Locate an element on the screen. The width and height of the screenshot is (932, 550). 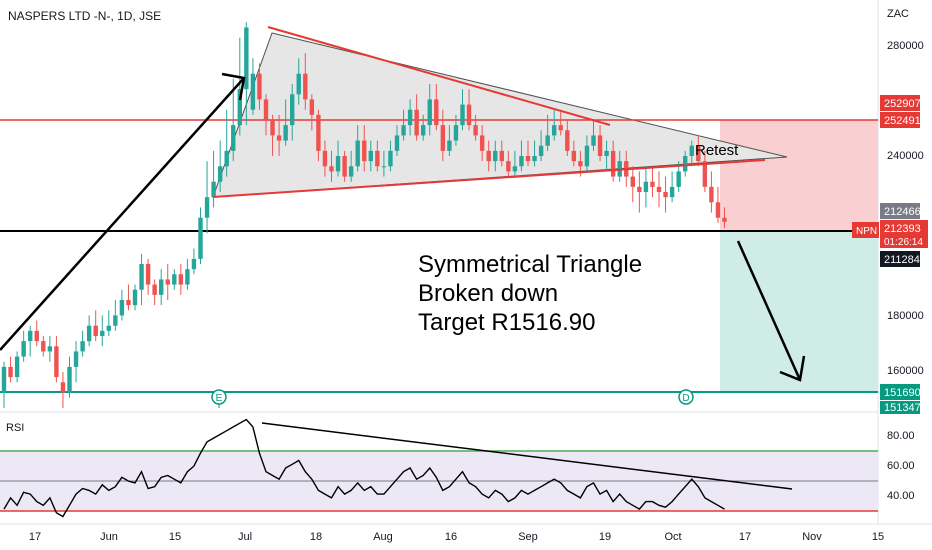
time-tick: Jul is located at coordinates (245, 537).